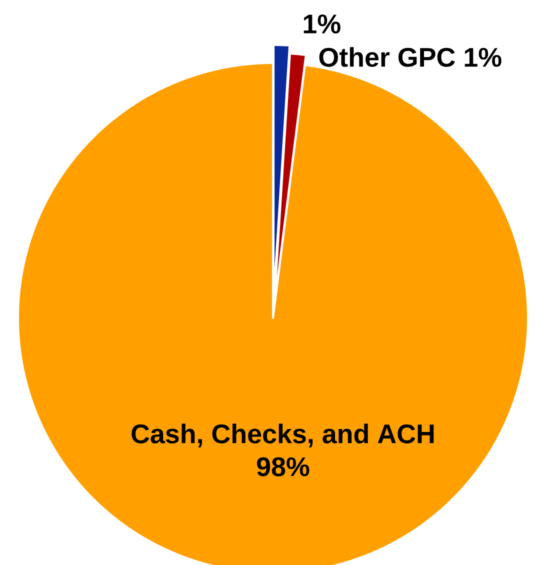 Image resolution: width=560 pixels, height=565 pixels. What do you see at coordinates (387, 57) in the screenshot?
I see `slice-label: Other GPC` at bounding box center [387, 57].